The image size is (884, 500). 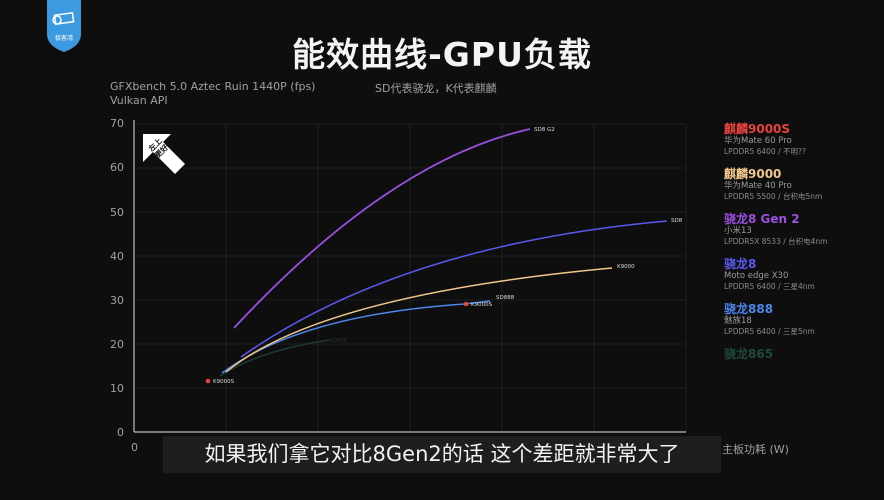 What do you see at coordinates (338, 341) in the screenshot?
I see `label-sd865: SD865` at bounding box center [338, 341].